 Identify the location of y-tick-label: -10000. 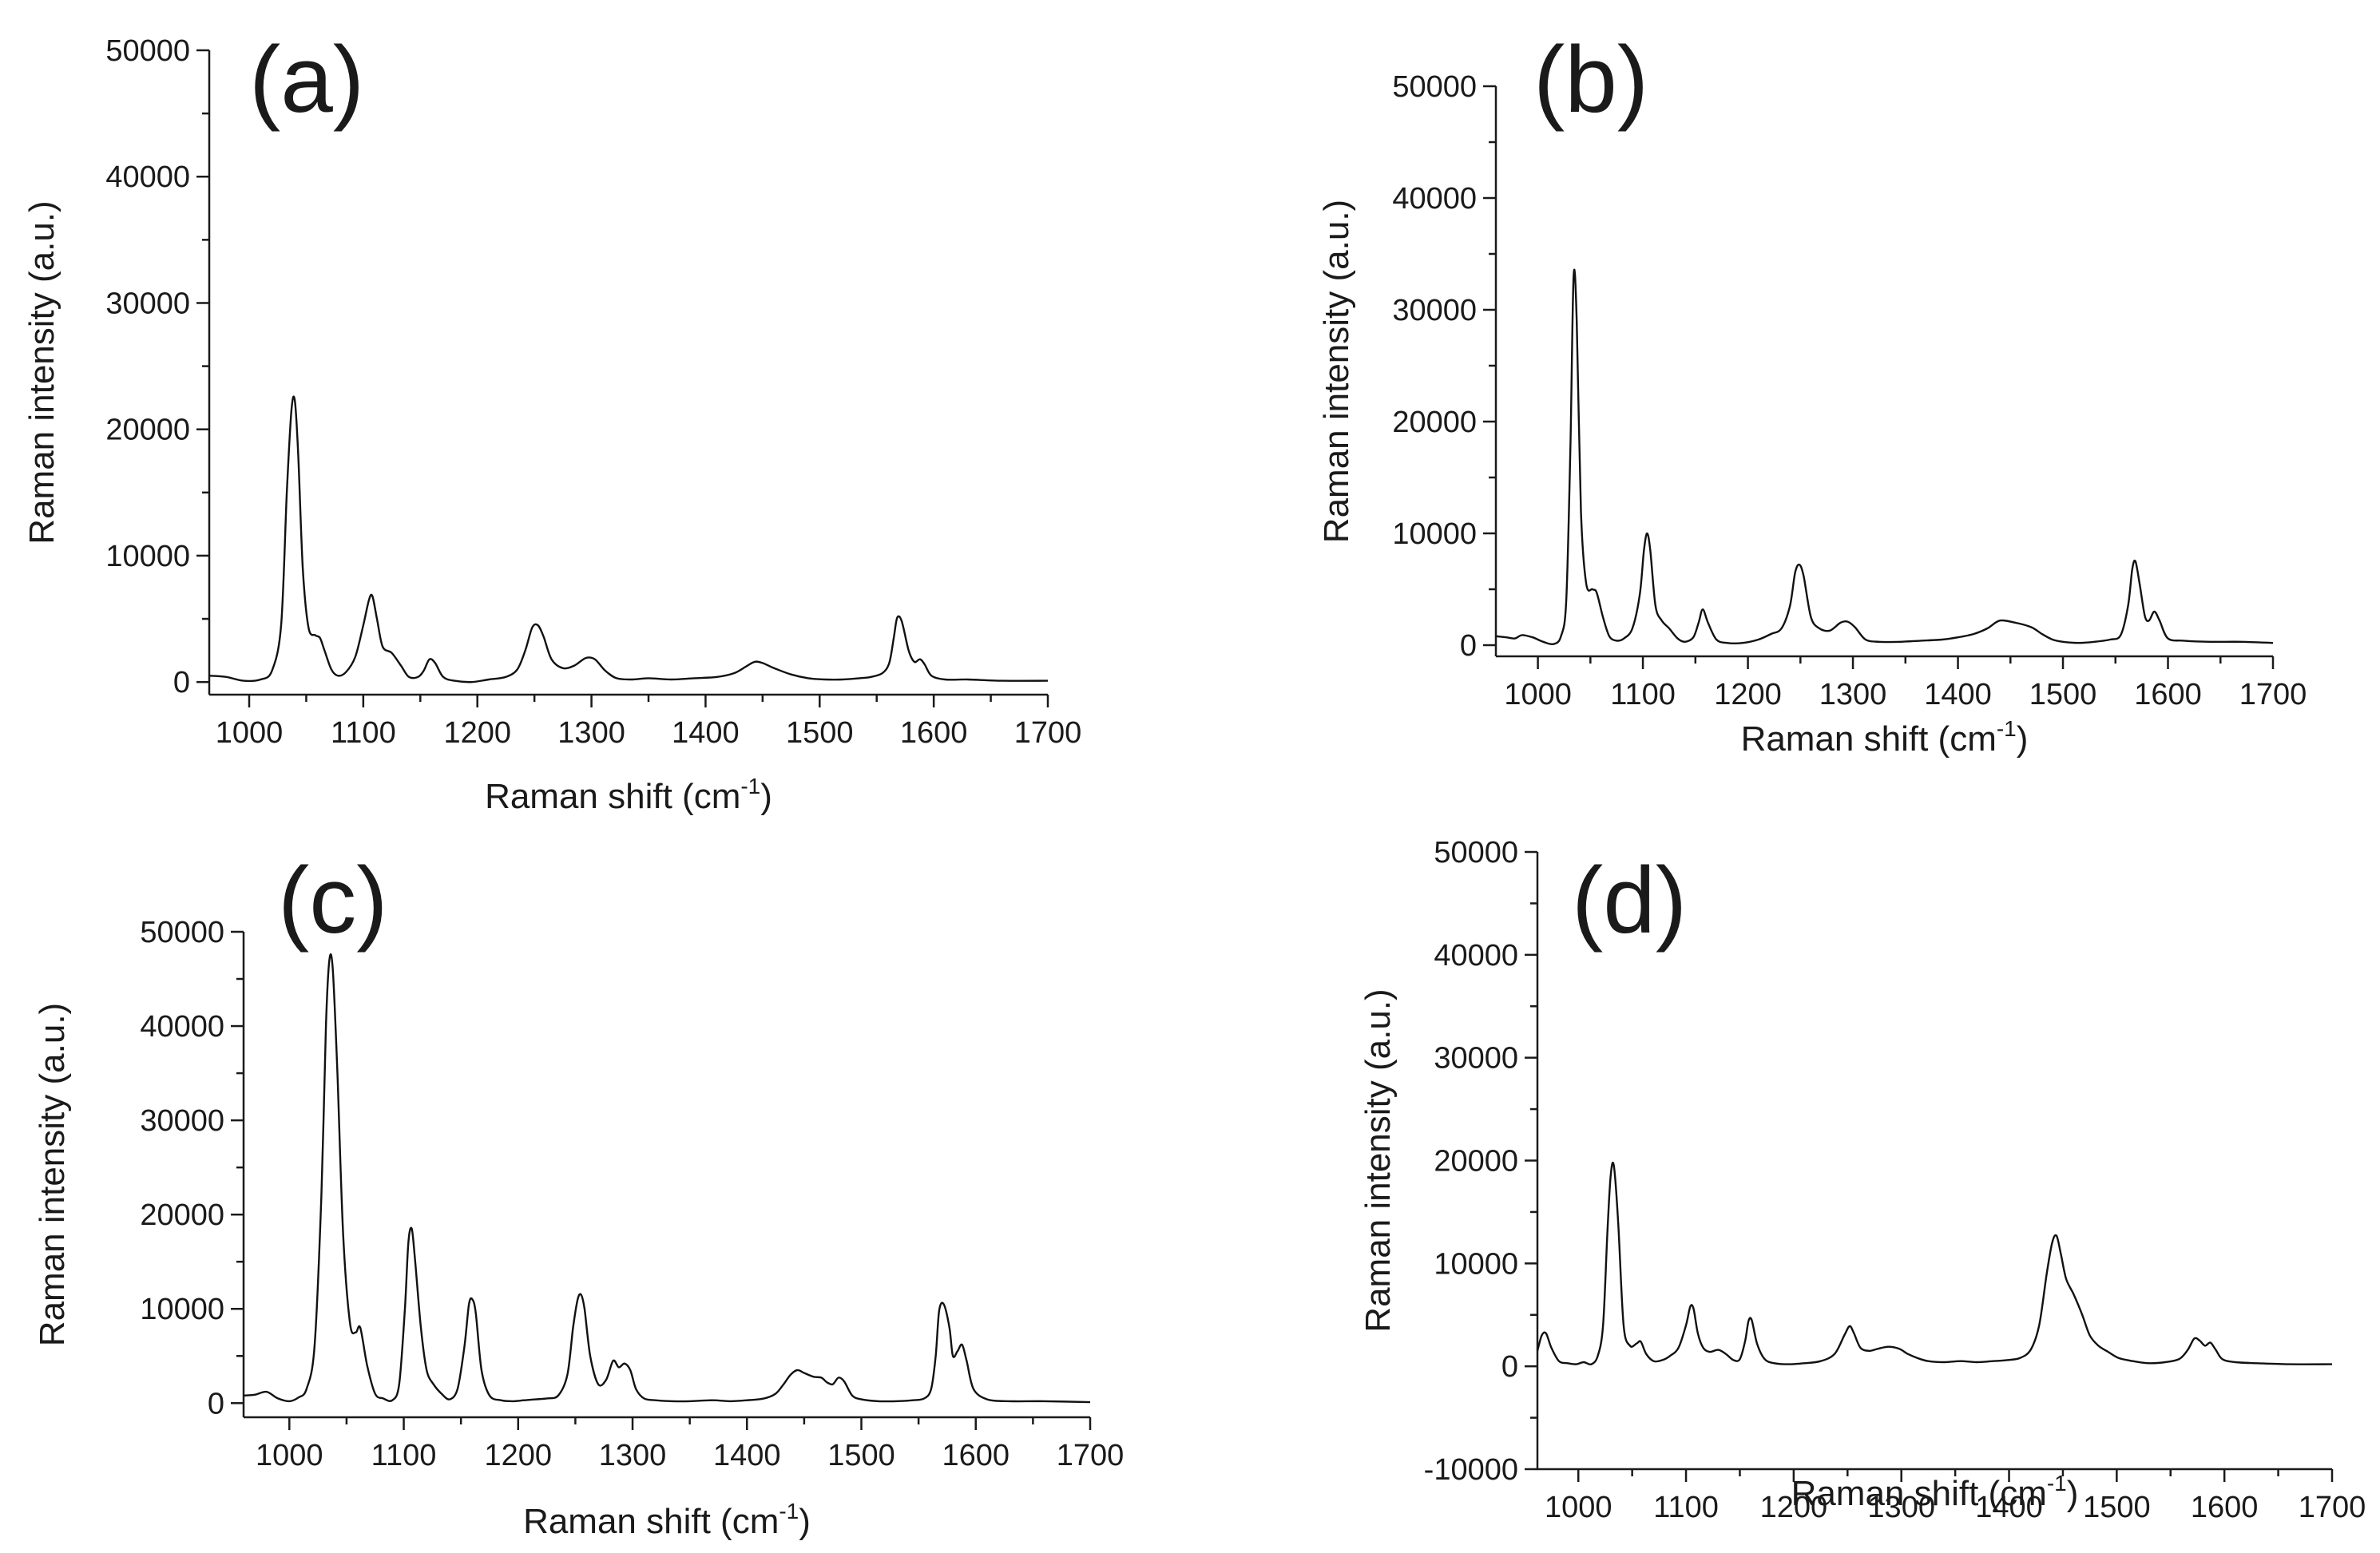
(1471, 1470).